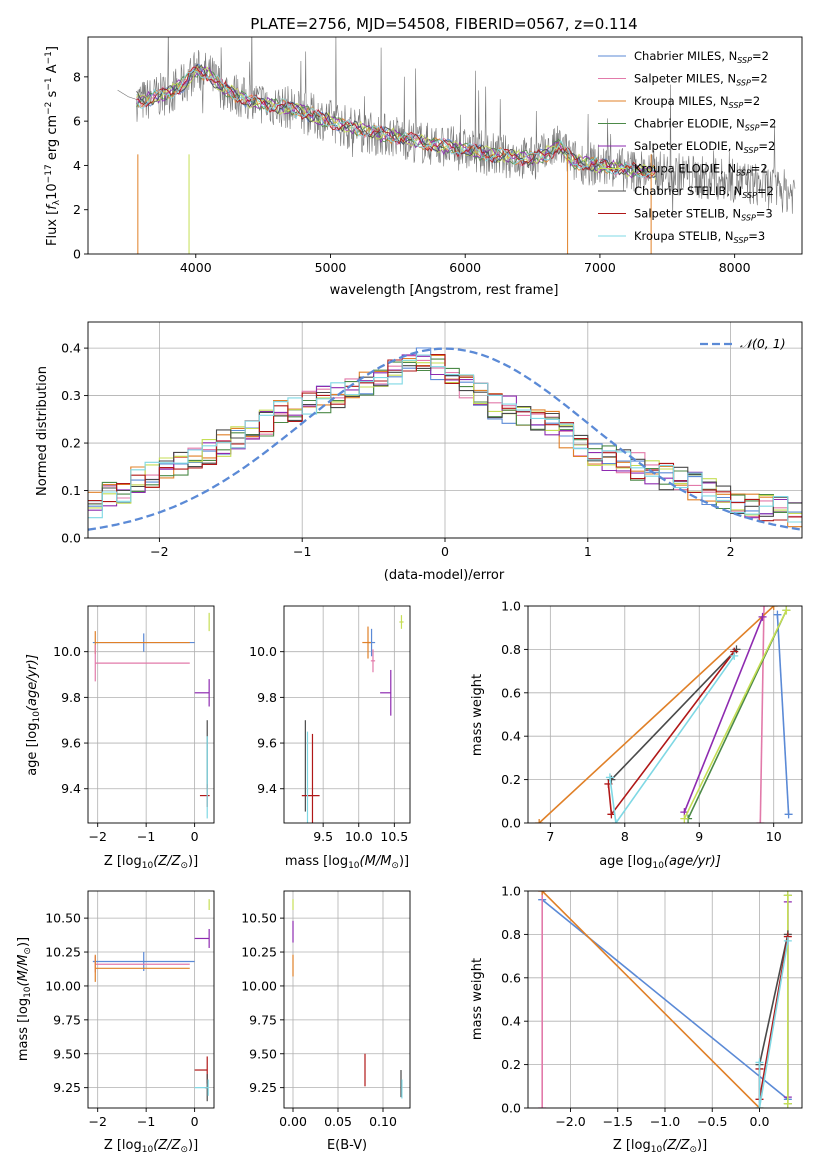 The height and width of the screenshot is (1170, 819). Describe the element at coordinates (263, 651) in the screenshot. I see `y-tick-label: 10.0` at that location.